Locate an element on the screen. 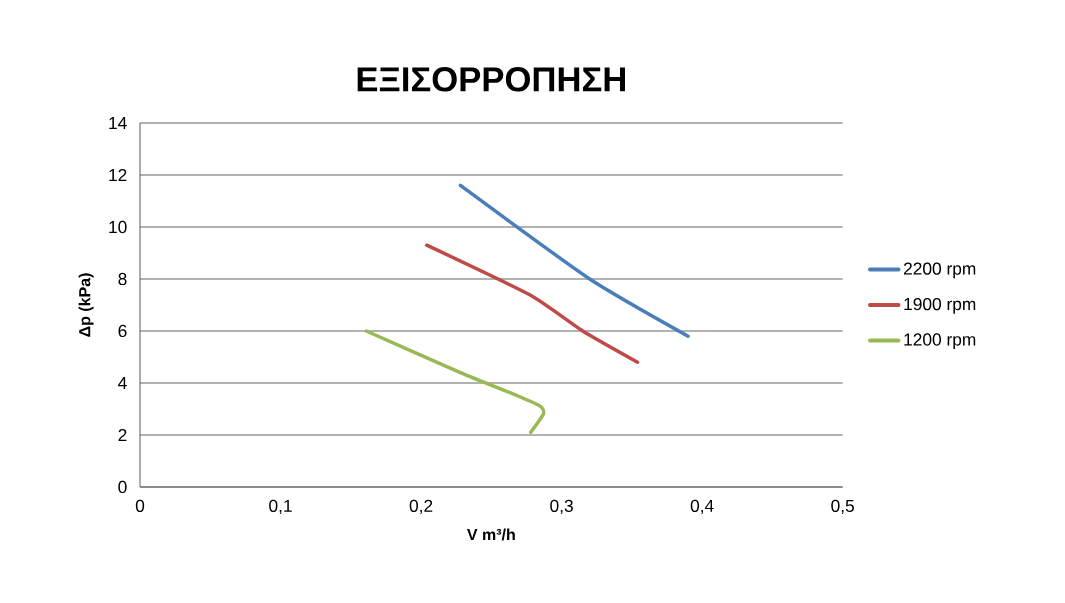  legend-label: 1900 rpm is located at coordinates (940, 305).